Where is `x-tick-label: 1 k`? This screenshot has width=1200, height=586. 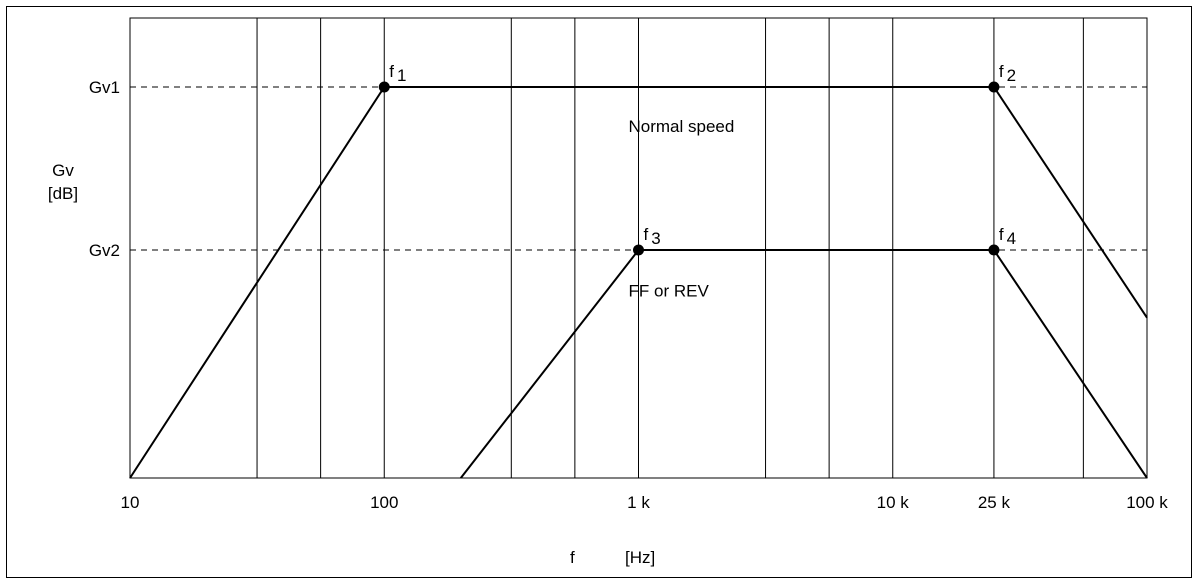
x-tick-label: 1 k is located at coordinates (638, 502).